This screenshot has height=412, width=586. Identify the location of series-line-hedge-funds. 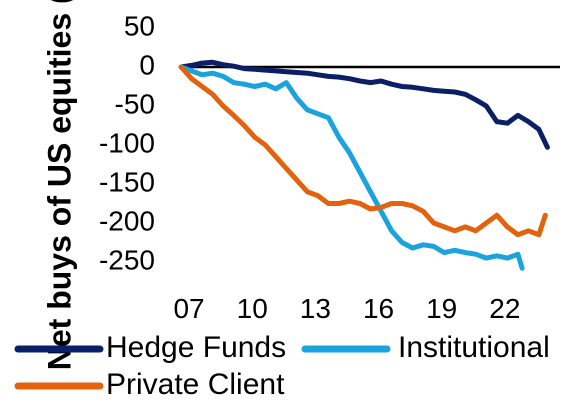
(364, 104).